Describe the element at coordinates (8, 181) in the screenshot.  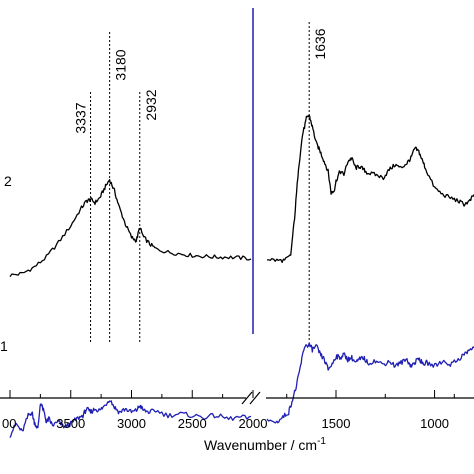
I see `curve-label-2: 2` at that location.